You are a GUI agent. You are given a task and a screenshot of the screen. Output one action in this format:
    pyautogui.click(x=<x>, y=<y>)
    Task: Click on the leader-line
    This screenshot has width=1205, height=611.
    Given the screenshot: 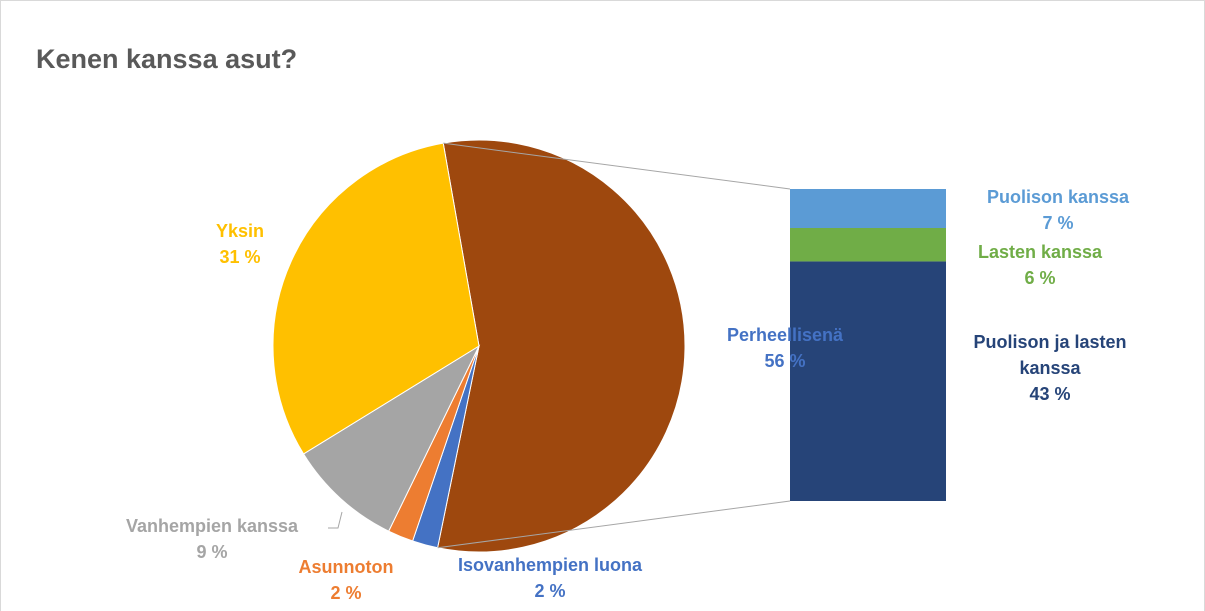 What is the action you would take?
    pyautogui.click(x=335, y=520)
    